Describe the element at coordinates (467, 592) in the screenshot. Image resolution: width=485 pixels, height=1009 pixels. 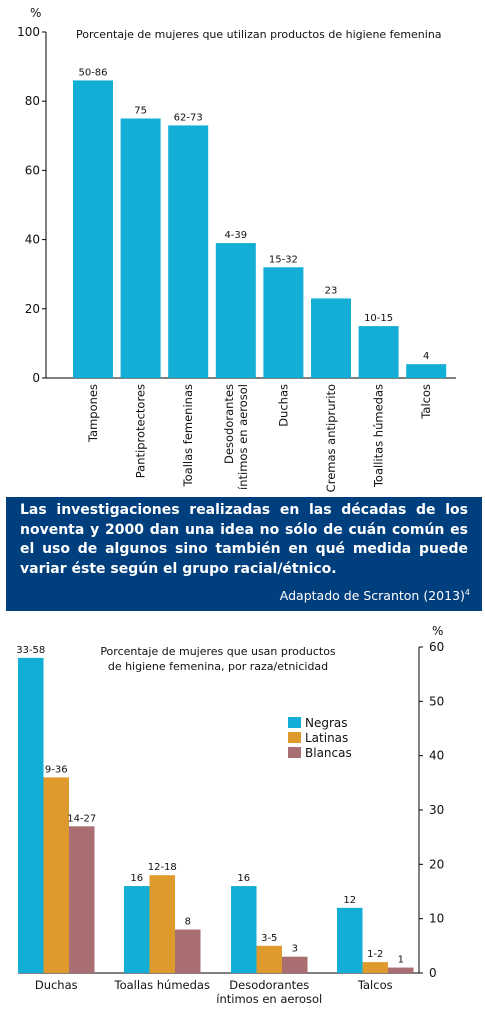
I see `info-box-source-reference: 4` at that location.